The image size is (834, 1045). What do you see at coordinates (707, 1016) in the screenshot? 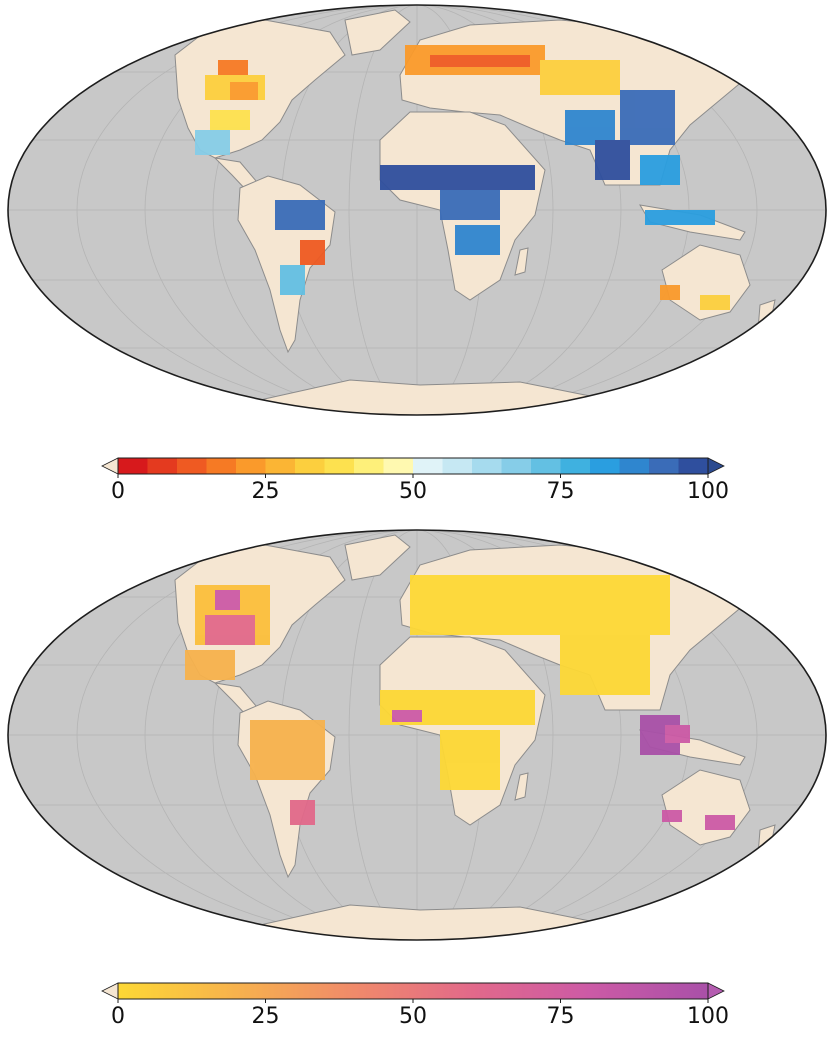
I see `bottom-colorbar-tick-label-4: 100` at bounding box center [707, 1016].